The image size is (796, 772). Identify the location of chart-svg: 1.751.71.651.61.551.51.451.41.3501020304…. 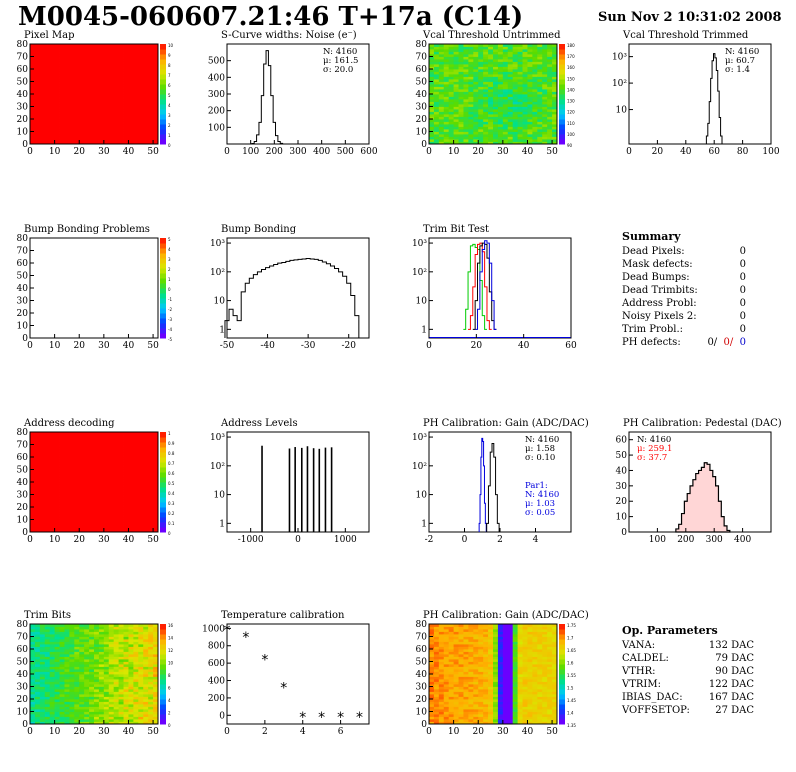
(496, 678).